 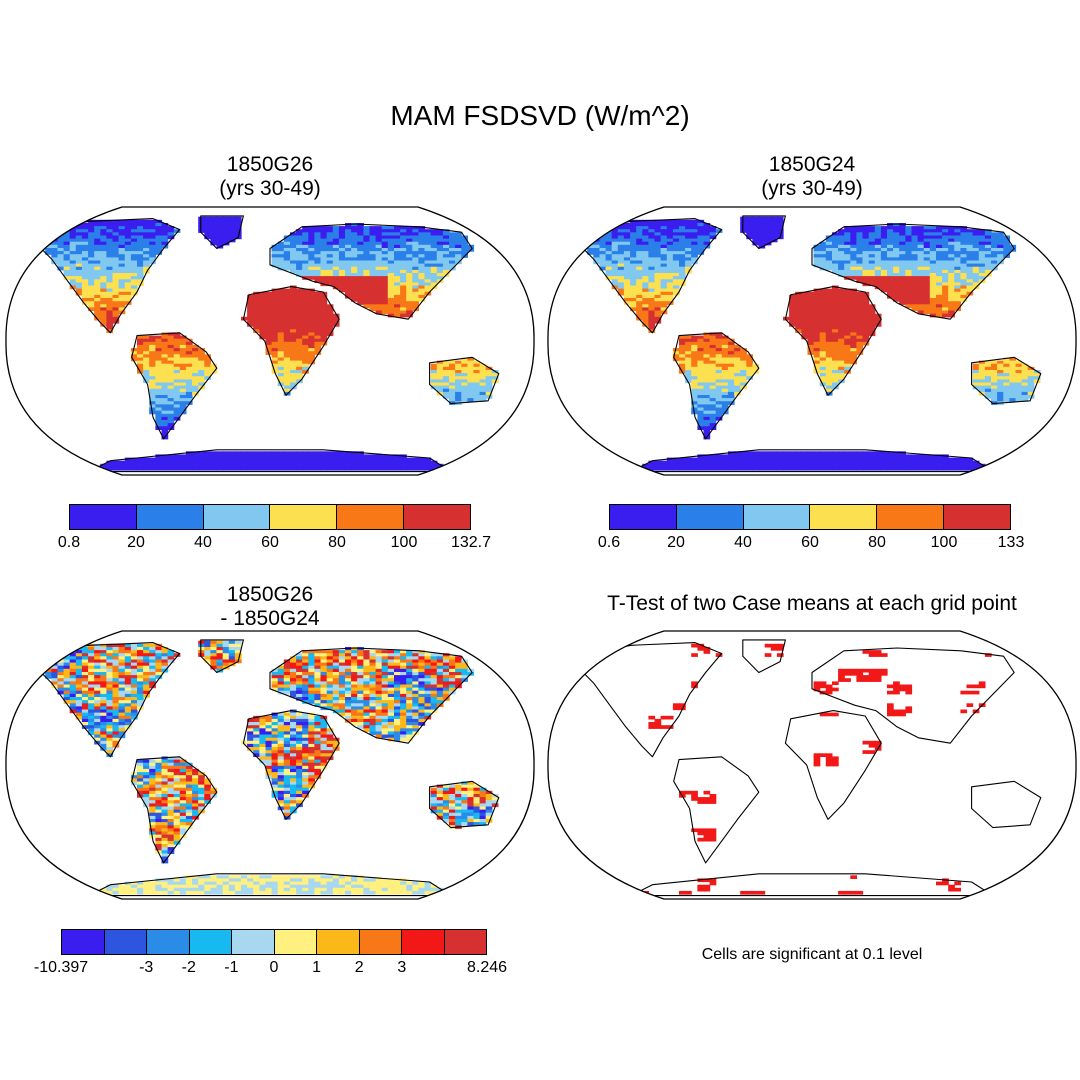 I want to click on colorbar-top-left, so click(x=270, y=517).